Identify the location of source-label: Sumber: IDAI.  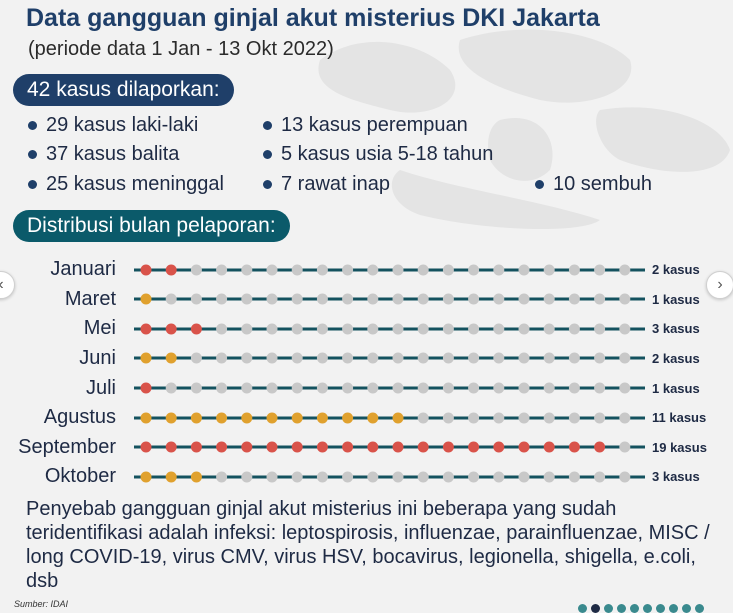
(41, 604).